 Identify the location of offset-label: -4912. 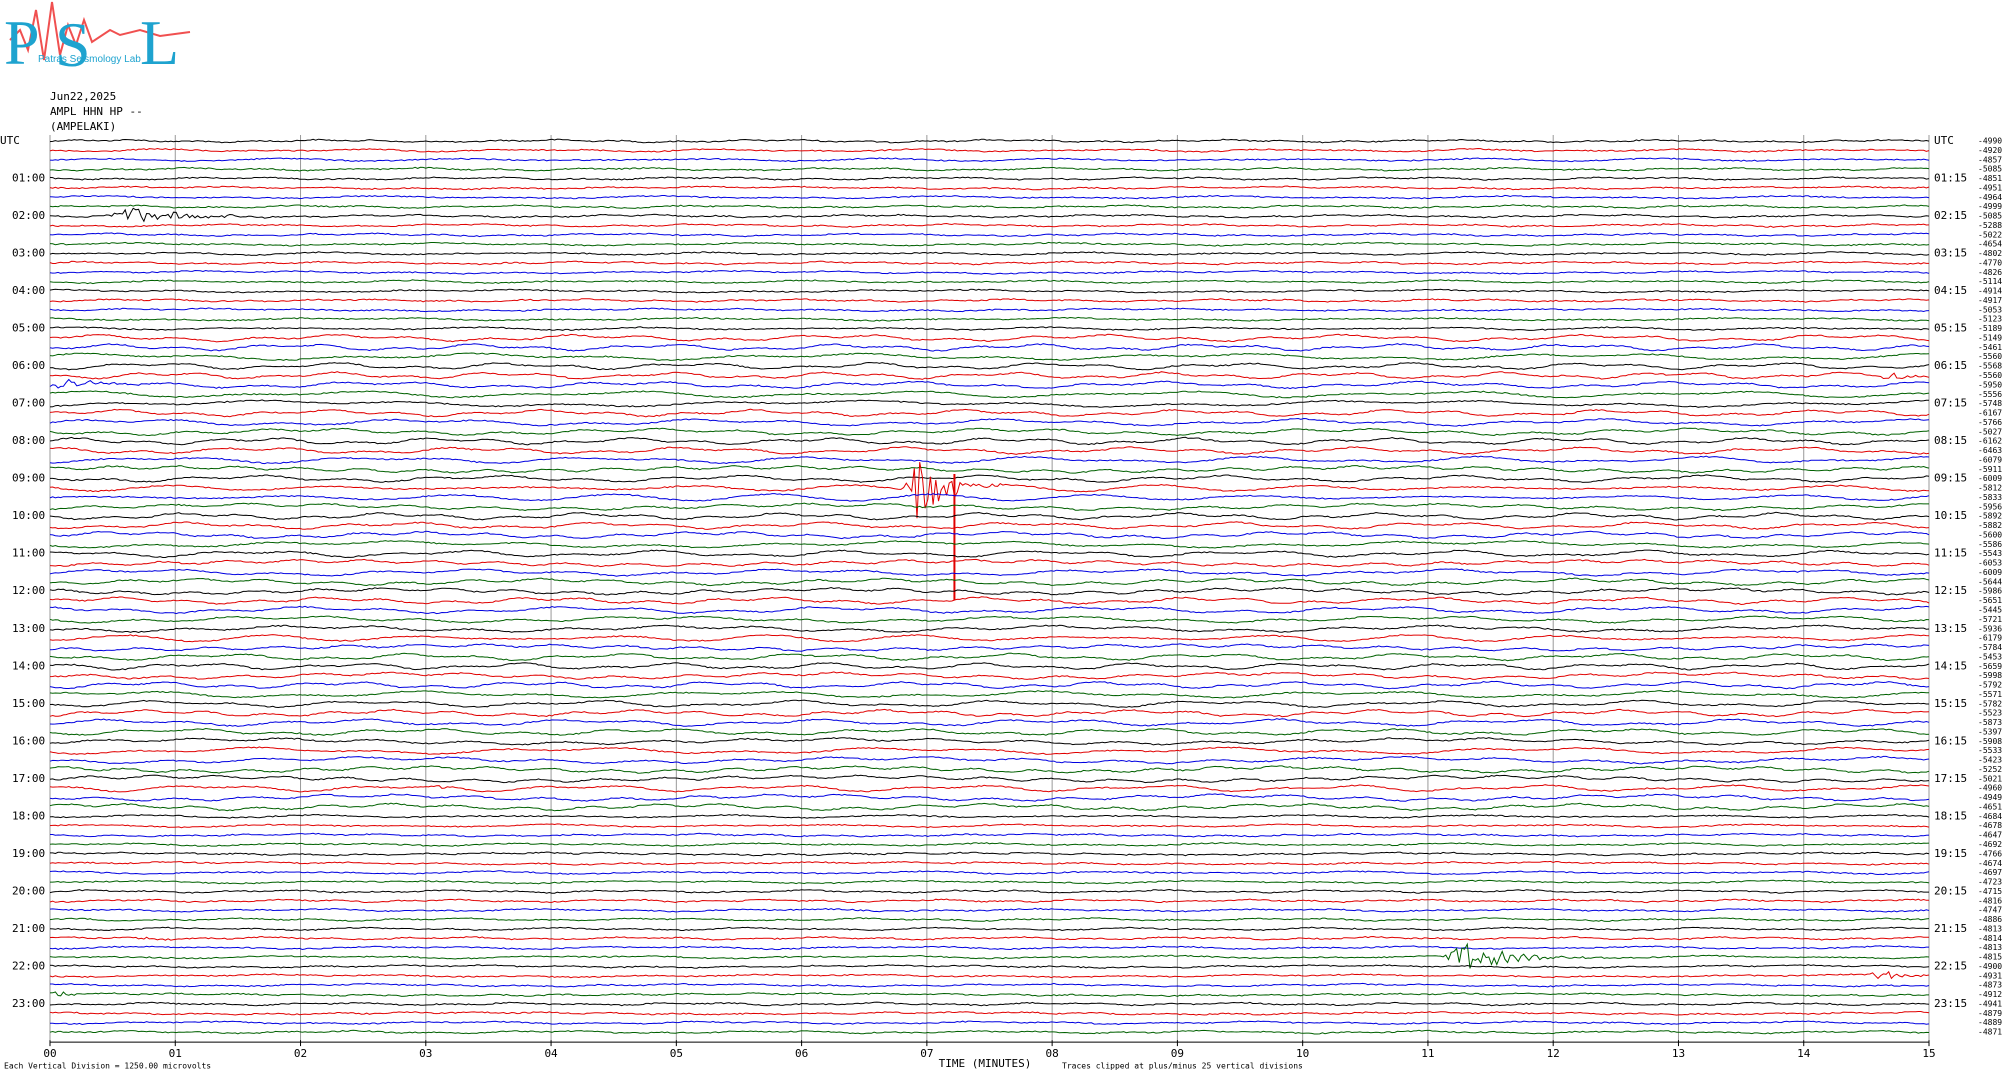
(1990, 994).